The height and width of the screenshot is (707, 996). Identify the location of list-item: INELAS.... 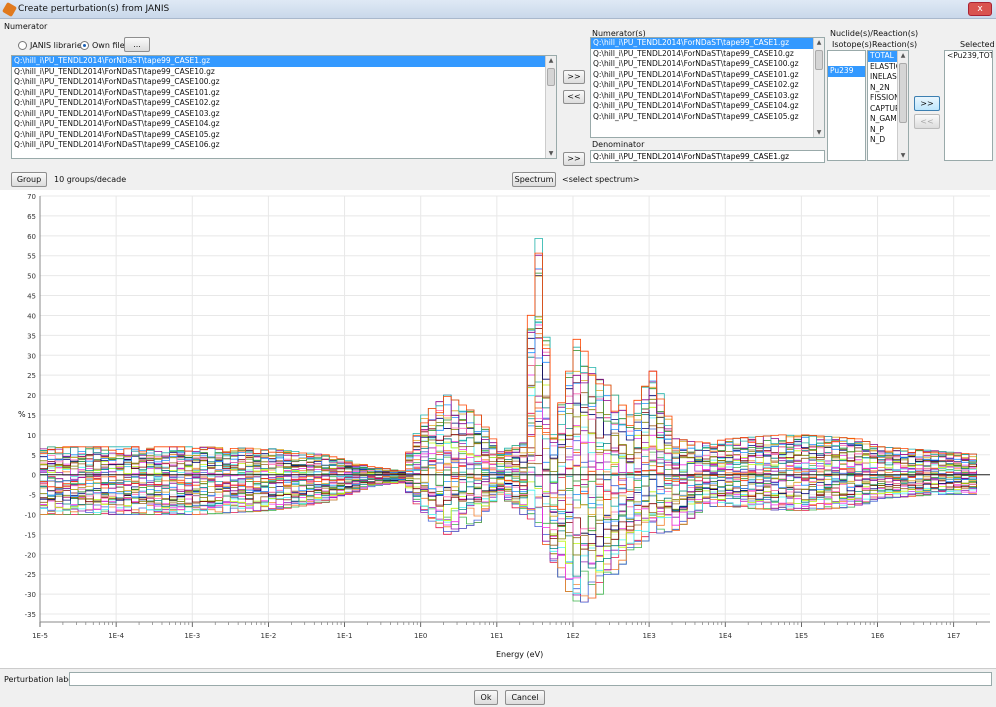
(887, 76).